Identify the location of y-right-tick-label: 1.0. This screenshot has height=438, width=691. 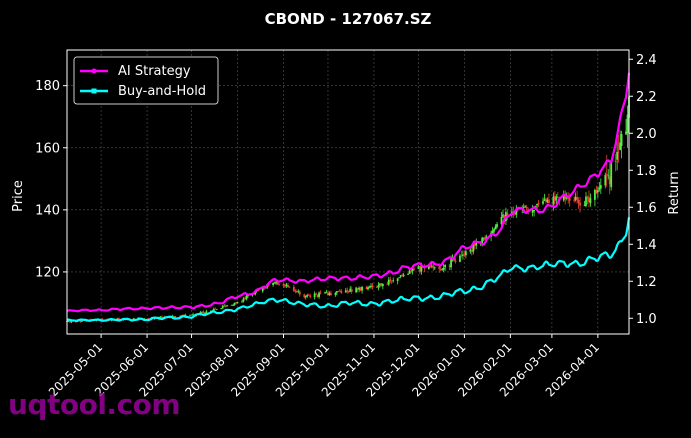
(646, 319).